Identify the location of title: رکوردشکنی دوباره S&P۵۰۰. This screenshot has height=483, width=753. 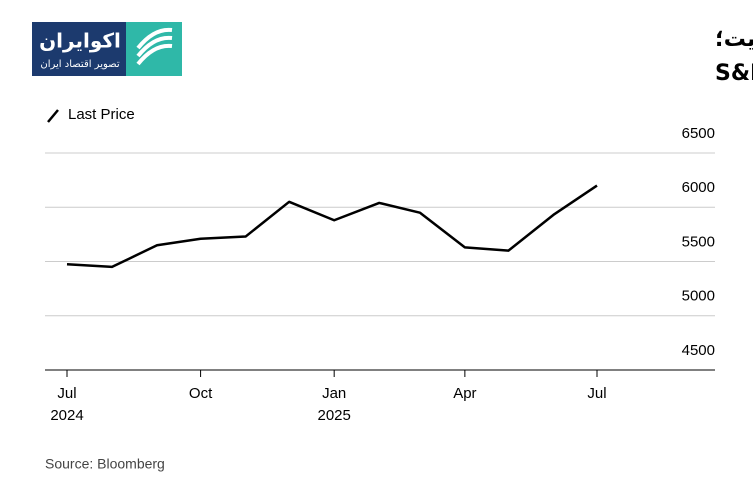
(734, 73).